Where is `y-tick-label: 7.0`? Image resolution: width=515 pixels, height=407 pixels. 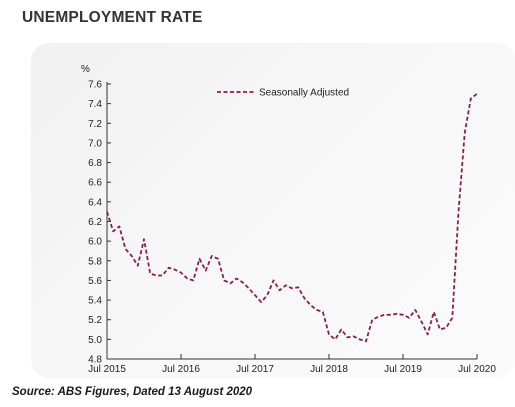
y-tick-label: 7.0 is located at coordinates (95, 143).